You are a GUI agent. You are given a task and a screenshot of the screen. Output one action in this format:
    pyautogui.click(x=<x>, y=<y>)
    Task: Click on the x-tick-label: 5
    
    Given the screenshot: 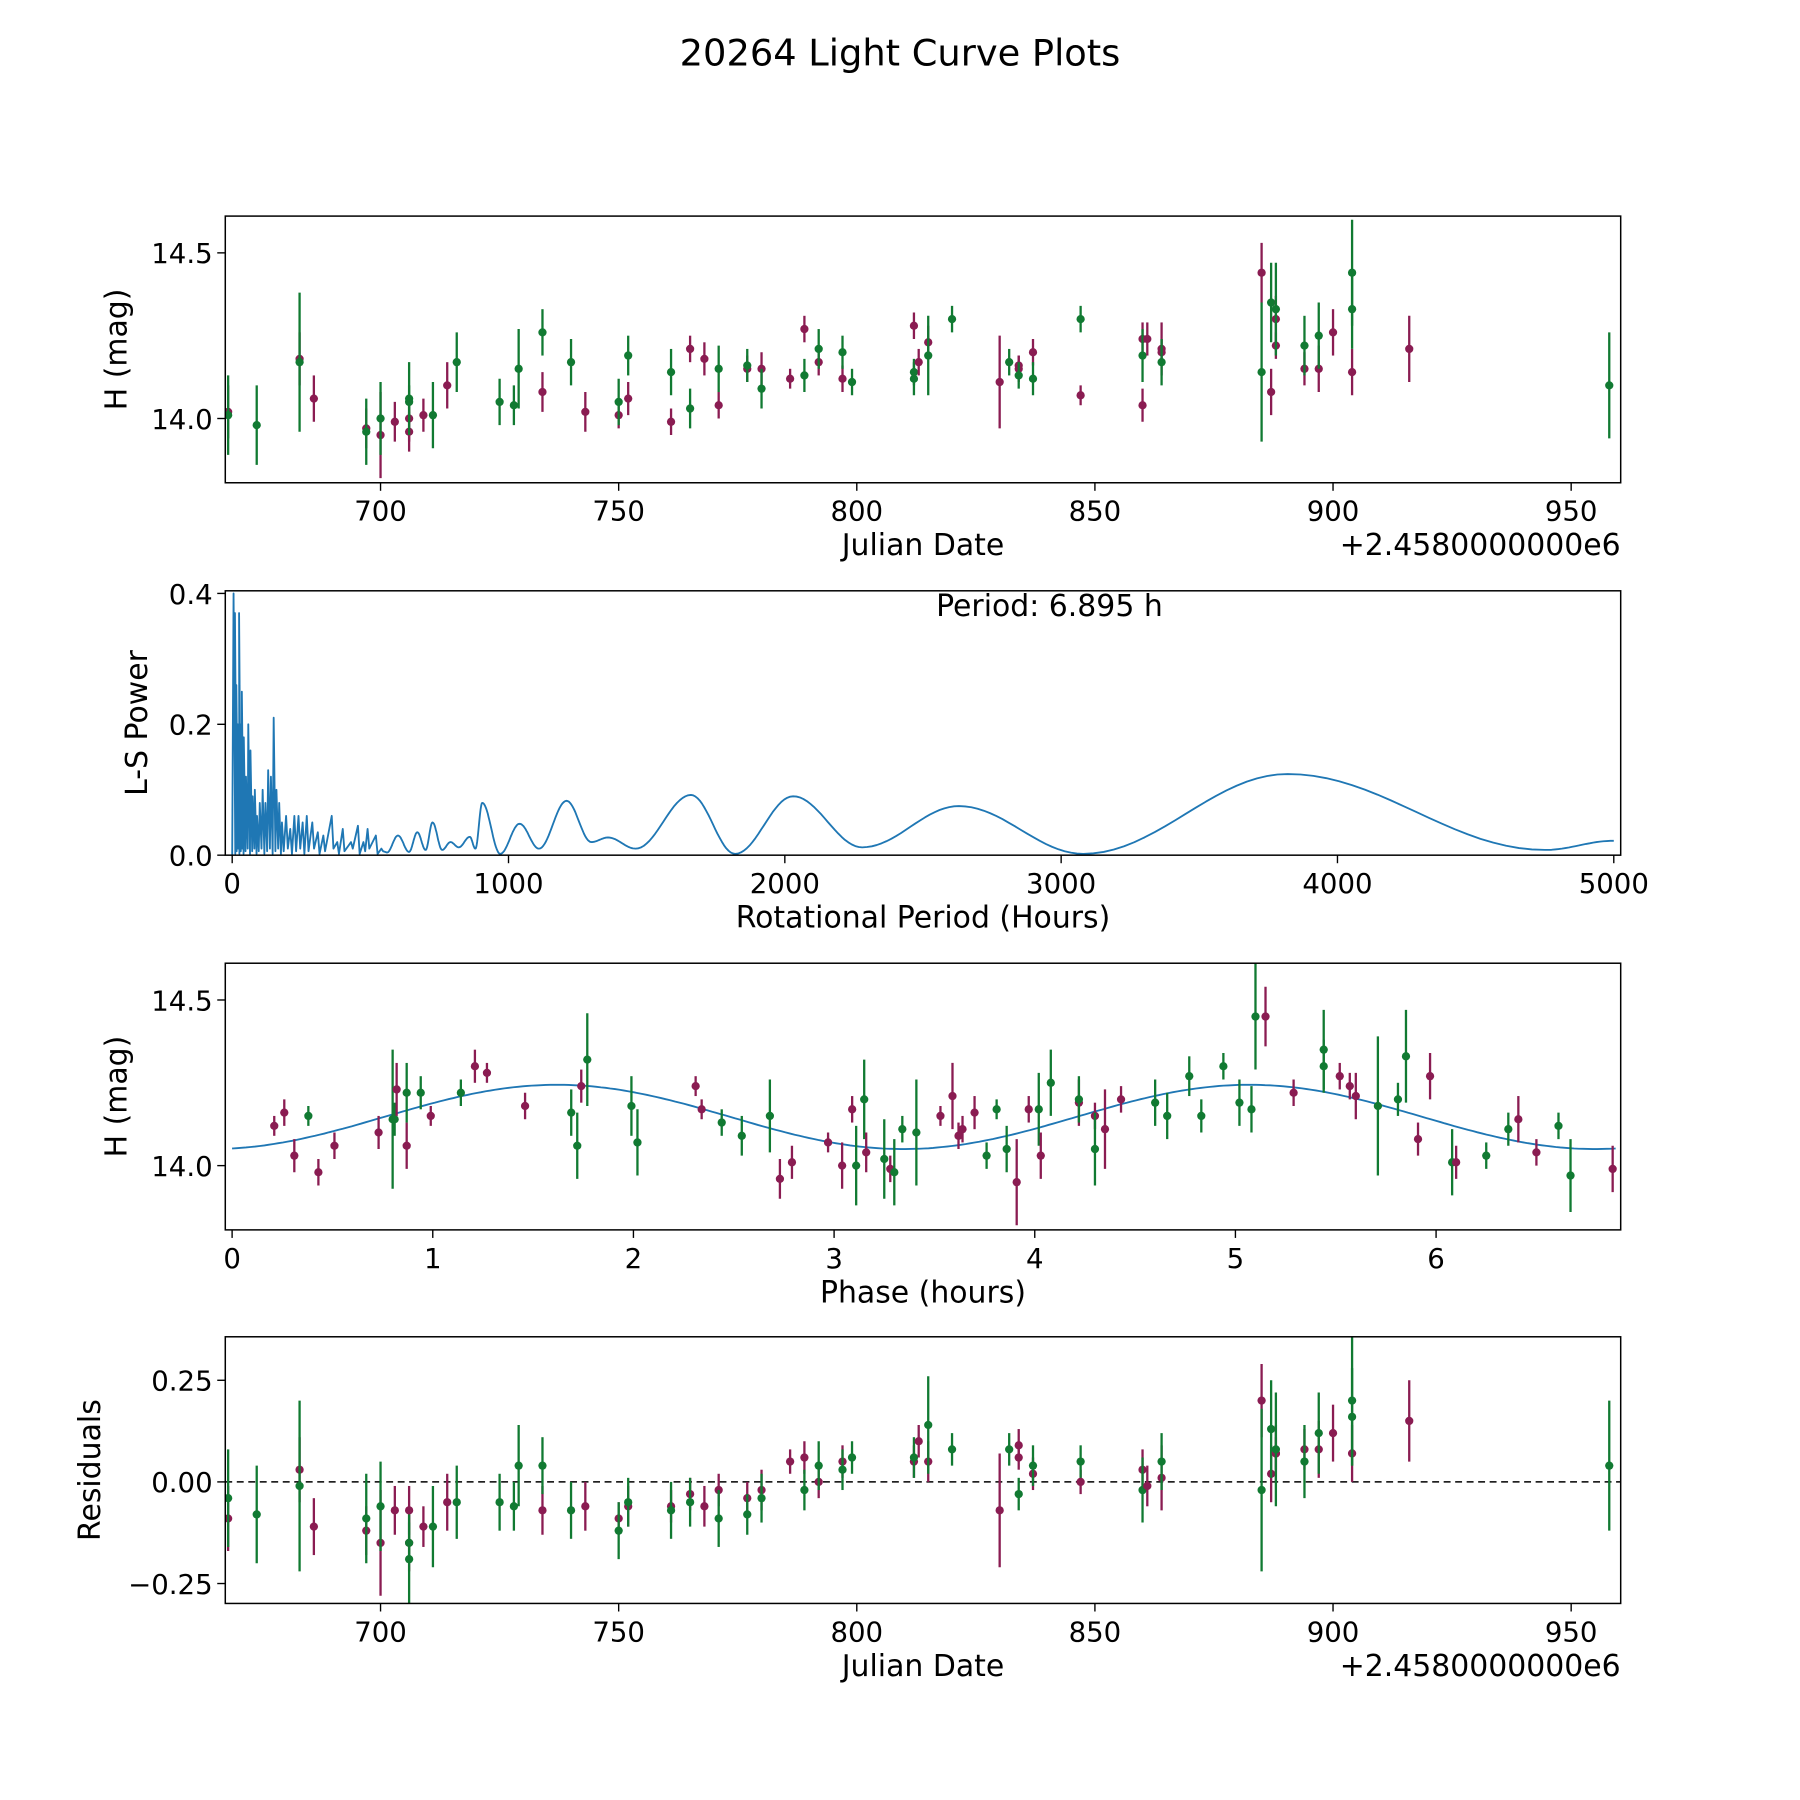 What is the action you would take?
    pyautogui.click(x=1236, y=1258)
    